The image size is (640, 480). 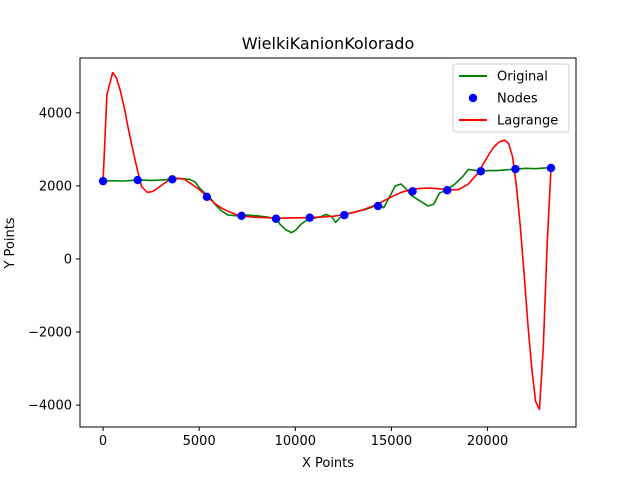 I want to click on y-tick-label: −4000, so click(x=50, y=406).